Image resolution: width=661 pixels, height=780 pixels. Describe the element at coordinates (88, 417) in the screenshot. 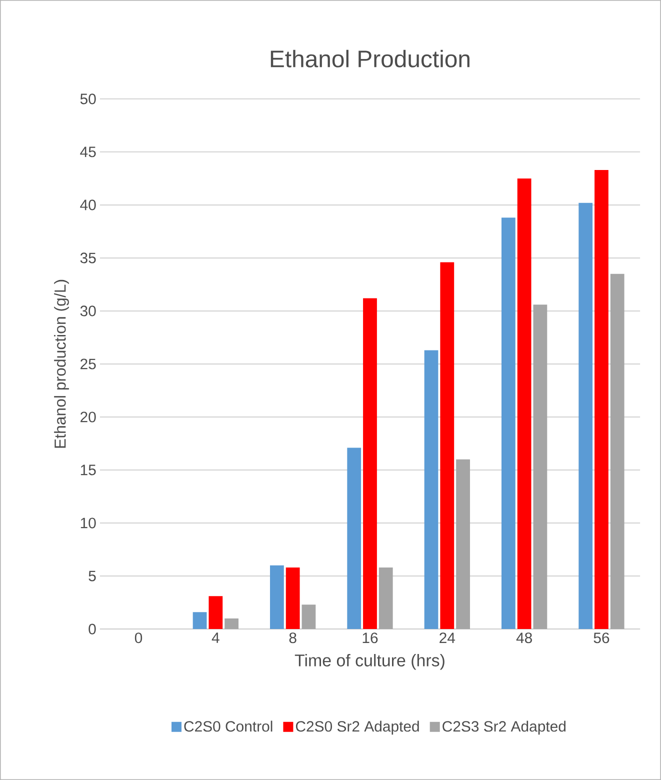

I see `y-tick-label: 20` at that location.